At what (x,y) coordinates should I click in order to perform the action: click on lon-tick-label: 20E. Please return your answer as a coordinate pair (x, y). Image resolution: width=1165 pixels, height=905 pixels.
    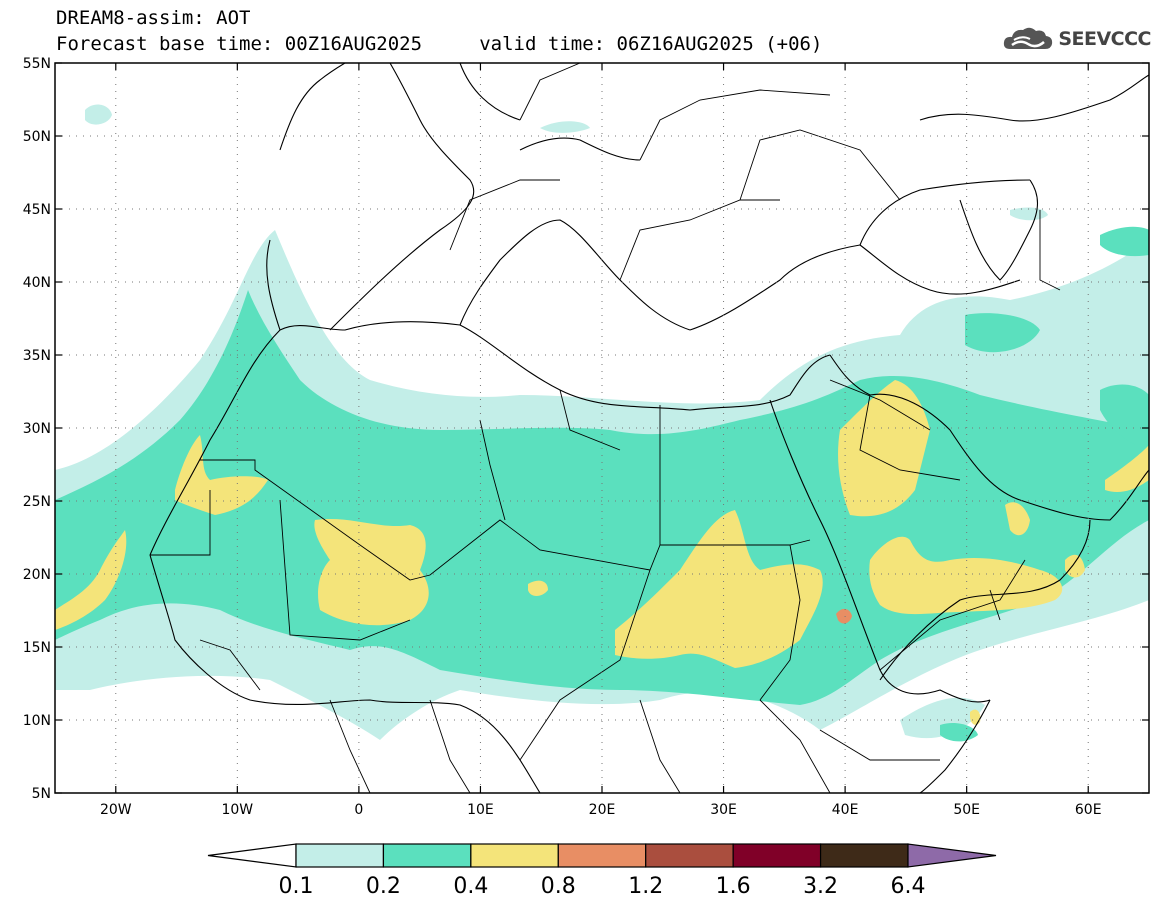
    Looking at the image, I should click on (602, 810).